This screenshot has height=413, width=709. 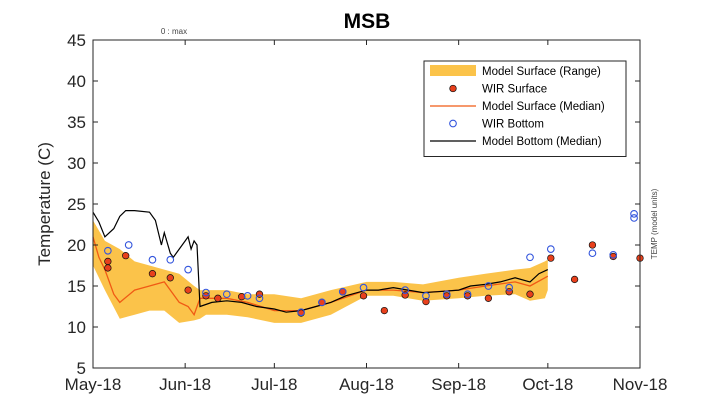 What do you see at coordinates (654, 223) in the screenshot?
I see `right-axis-note: TEMP (model units)` at bounding box center [654, 223].